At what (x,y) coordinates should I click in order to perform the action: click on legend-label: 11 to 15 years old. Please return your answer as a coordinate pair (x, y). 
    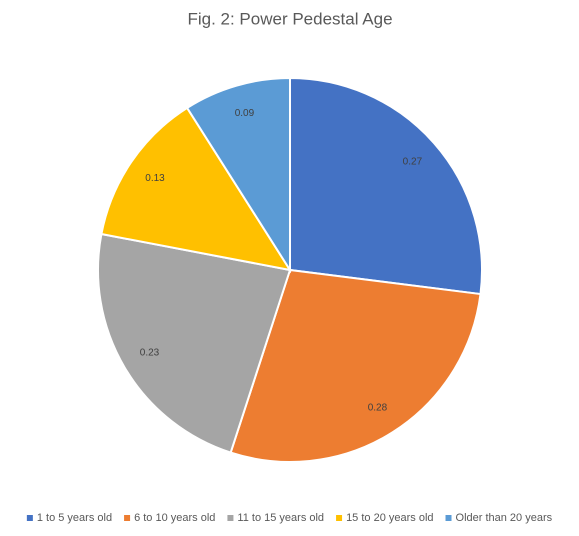
    Looking at the image, I should click on (280, 518).